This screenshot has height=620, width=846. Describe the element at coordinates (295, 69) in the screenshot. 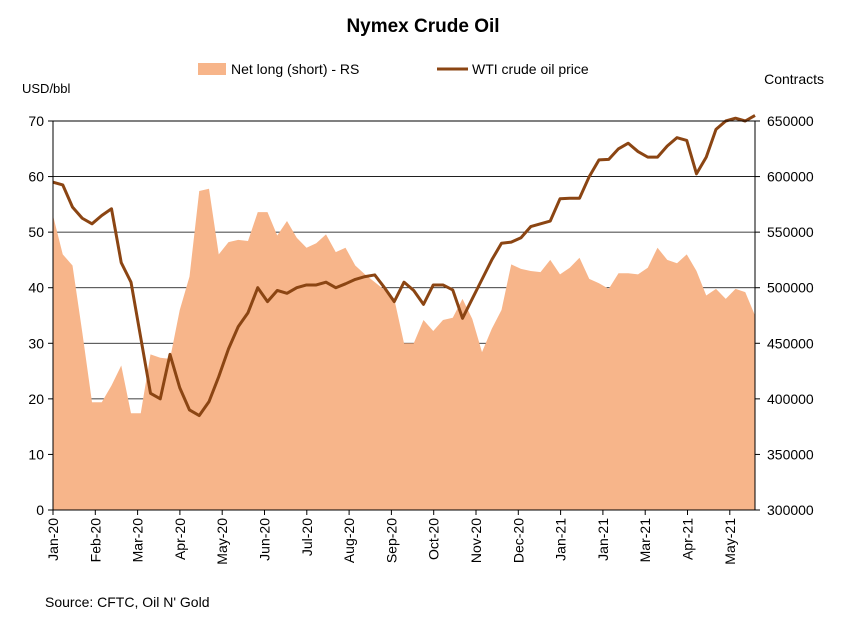

I see `legend-label-area: Net long (short) - RS` at that location.